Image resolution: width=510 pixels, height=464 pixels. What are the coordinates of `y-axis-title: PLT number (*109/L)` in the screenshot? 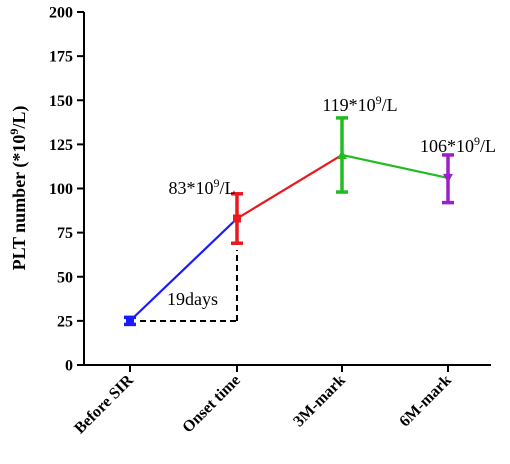 It's located at (18, 188).